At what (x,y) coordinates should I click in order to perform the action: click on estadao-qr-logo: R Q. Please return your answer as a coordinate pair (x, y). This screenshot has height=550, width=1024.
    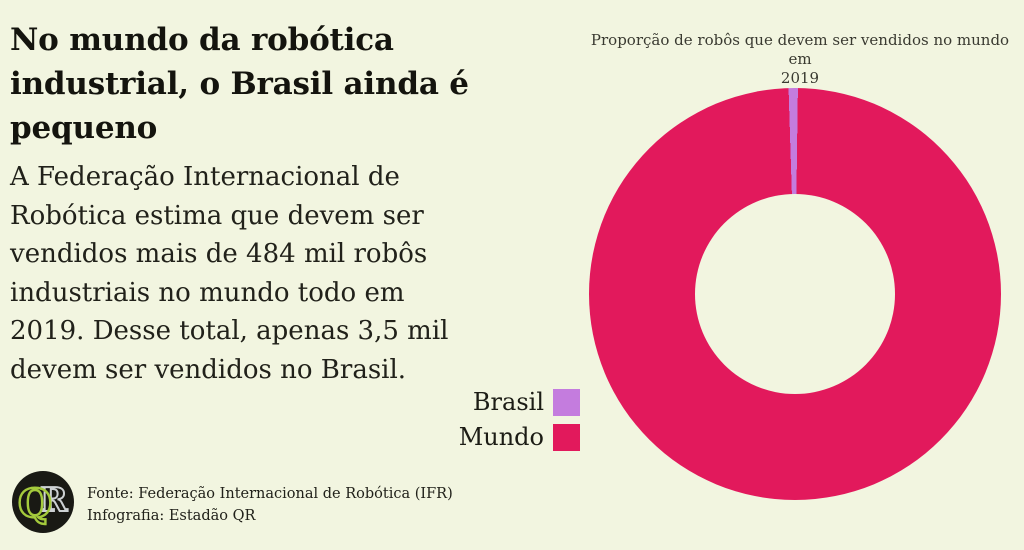
    Looking at the image, I should click on (43, 502).